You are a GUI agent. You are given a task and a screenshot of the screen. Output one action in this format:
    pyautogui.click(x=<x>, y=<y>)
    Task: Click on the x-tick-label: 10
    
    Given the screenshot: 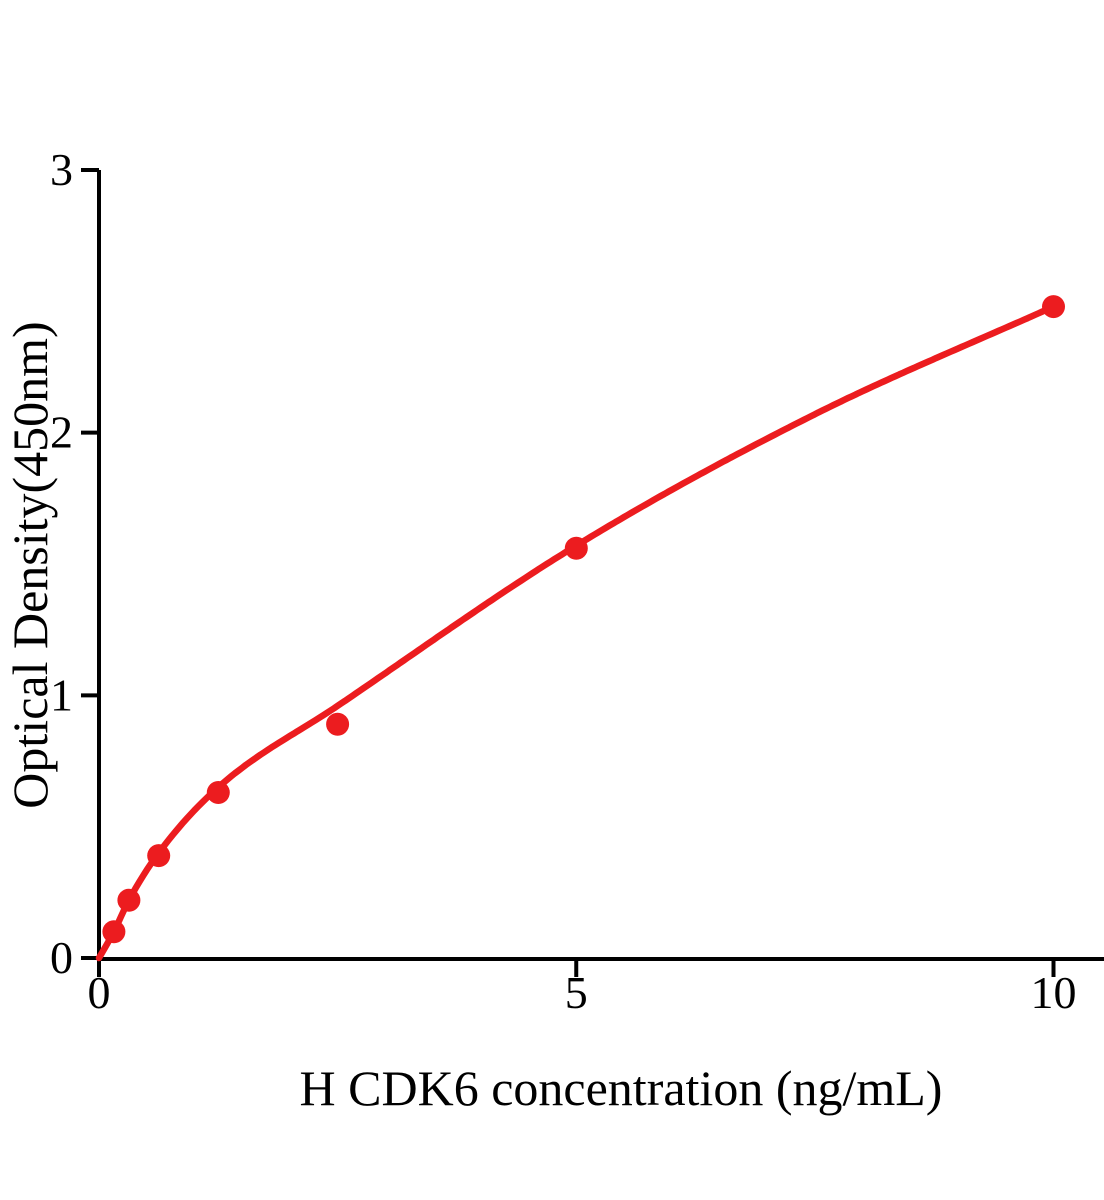 What is the action you would take?
    pyautogui.click(x=1054, y=992)
    